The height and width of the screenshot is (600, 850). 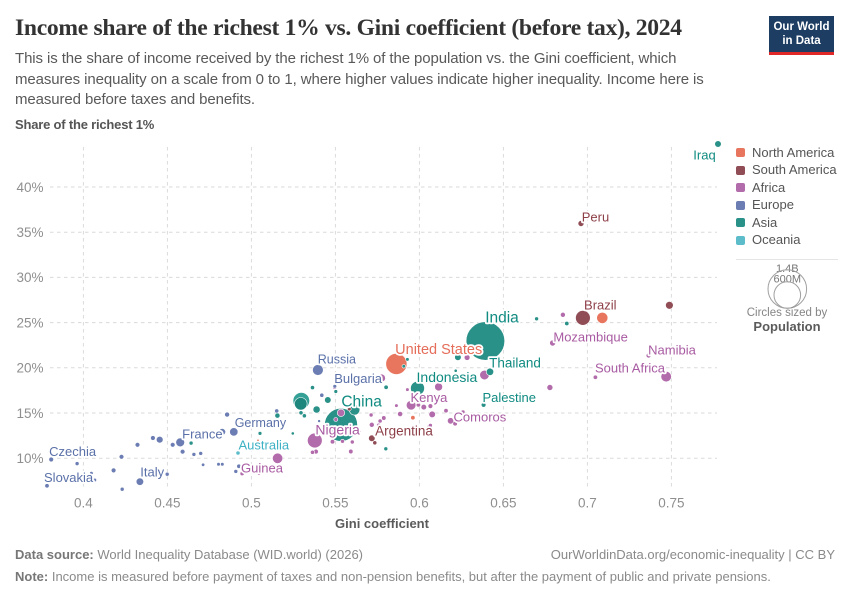 What do you see at coordinates (704, 155) in the screenshot?
I see `svg-text: Iraq` at bounding box center [704, 155].